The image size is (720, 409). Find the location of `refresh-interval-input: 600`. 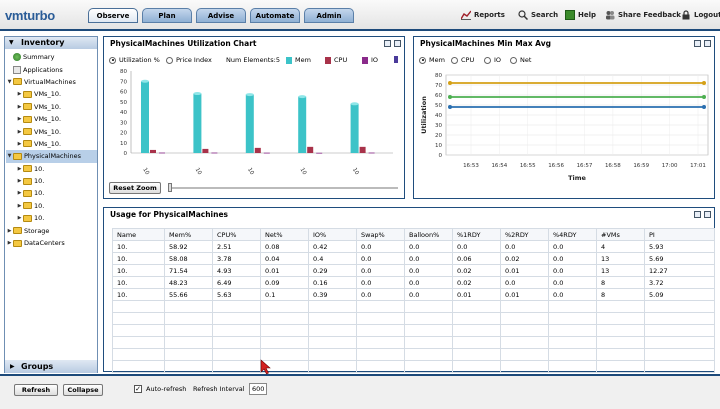

refresh-interval-input: 600 is located at coordinates (258, 389).